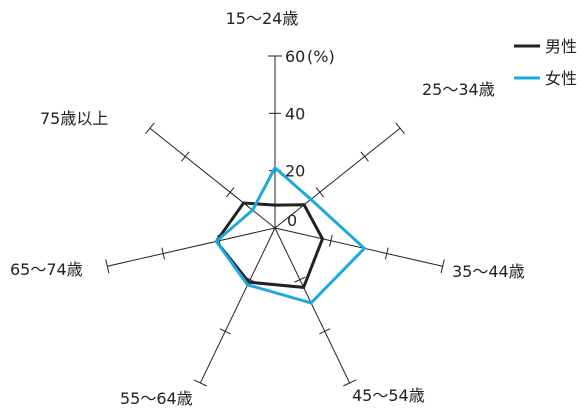 Image resolution: width=587 pixels, height=409 pixels. I want to click on tick-label-0: 0, so click(292, 220).